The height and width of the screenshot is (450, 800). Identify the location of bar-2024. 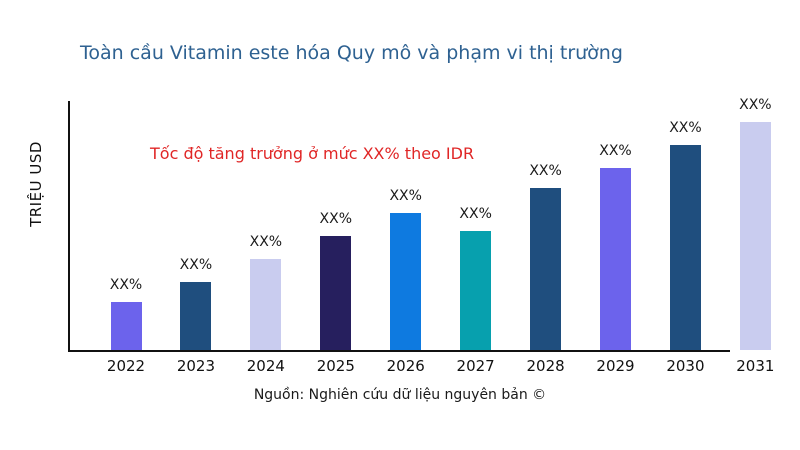
(266, 304).